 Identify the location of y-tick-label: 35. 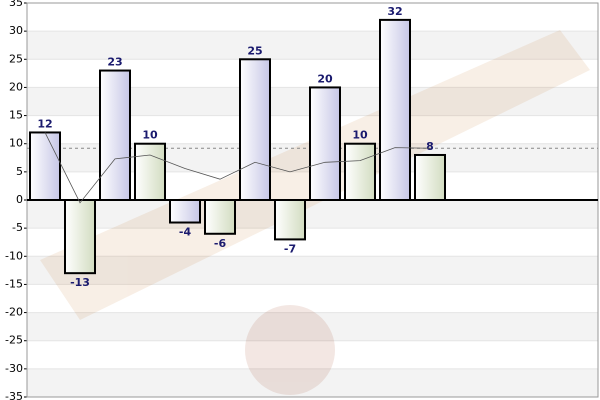
(16, 4).